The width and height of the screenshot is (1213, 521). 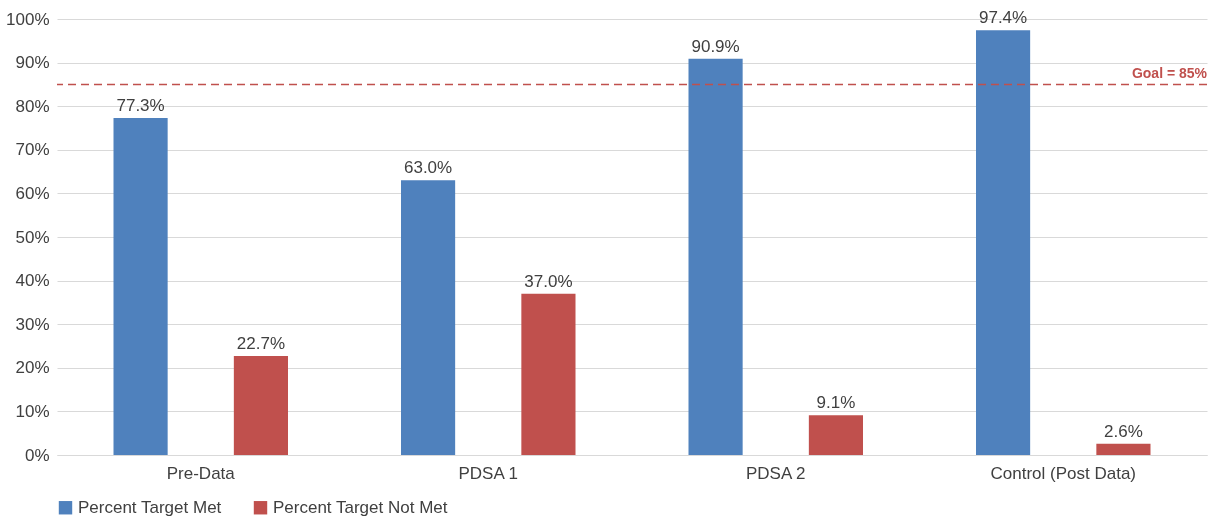 What do you see at coordinates (1003, 18) in the screenshot?
I see `data-label: 97.4%` at bounding box center [1003, 18].